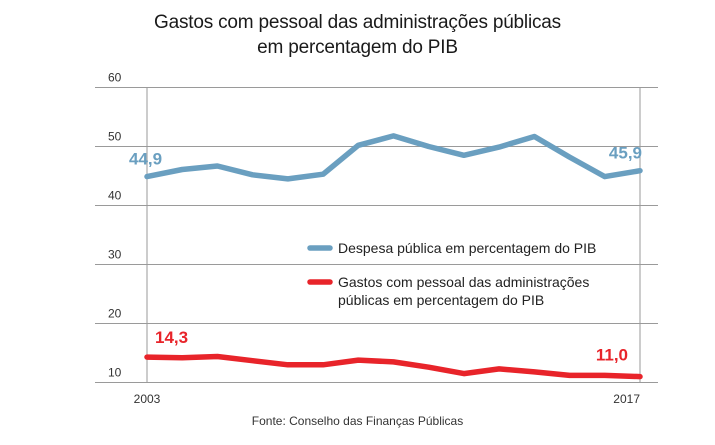  Describe the element at coordinates (612, 355) in the screenshot. I see `data-label: 11,0` at that location.